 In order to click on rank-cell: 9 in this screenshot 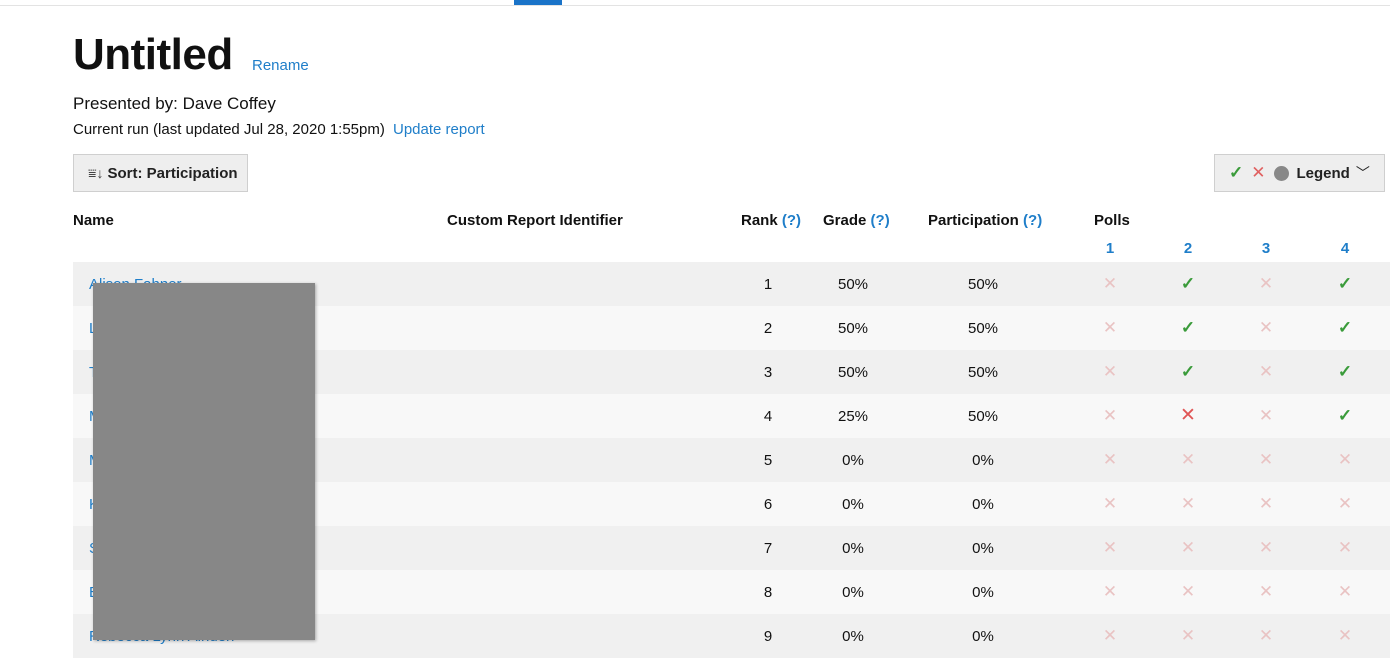, I will do `click(768, 636)`.